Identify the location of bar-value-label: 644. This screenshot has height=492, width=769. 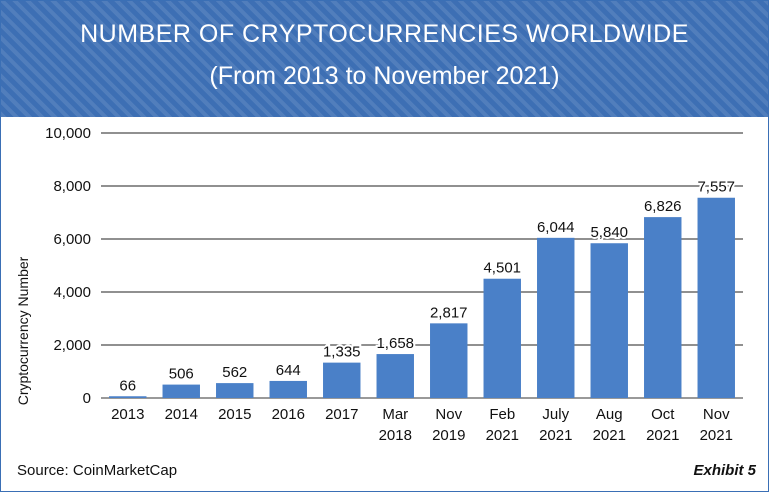
(288, 370).